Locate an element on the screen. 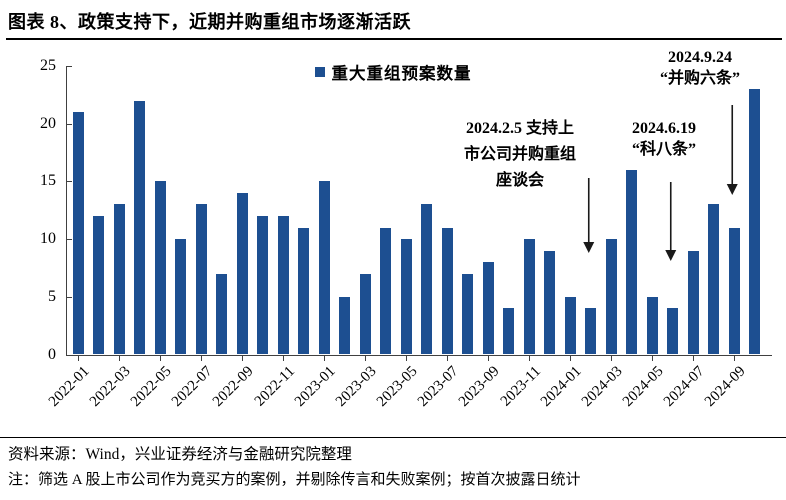 The image size is (786, 500). annotation-line: “科八条” is located at coordinates (663, 149).